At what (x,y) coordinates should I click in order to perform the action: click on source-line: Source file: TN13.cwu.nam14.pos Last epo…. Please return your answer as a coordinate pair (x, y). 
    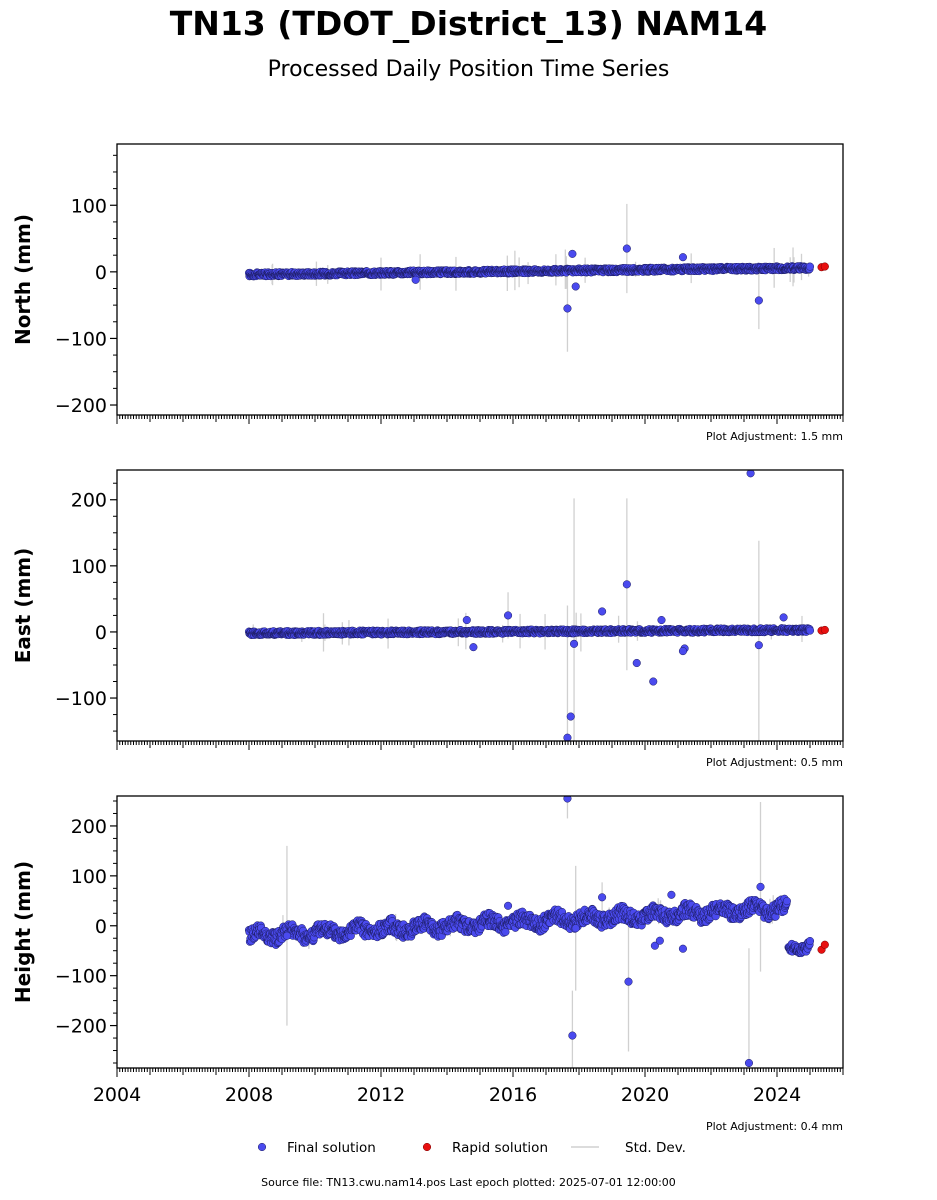
    Looking at the image, I should click on (468, 1182).